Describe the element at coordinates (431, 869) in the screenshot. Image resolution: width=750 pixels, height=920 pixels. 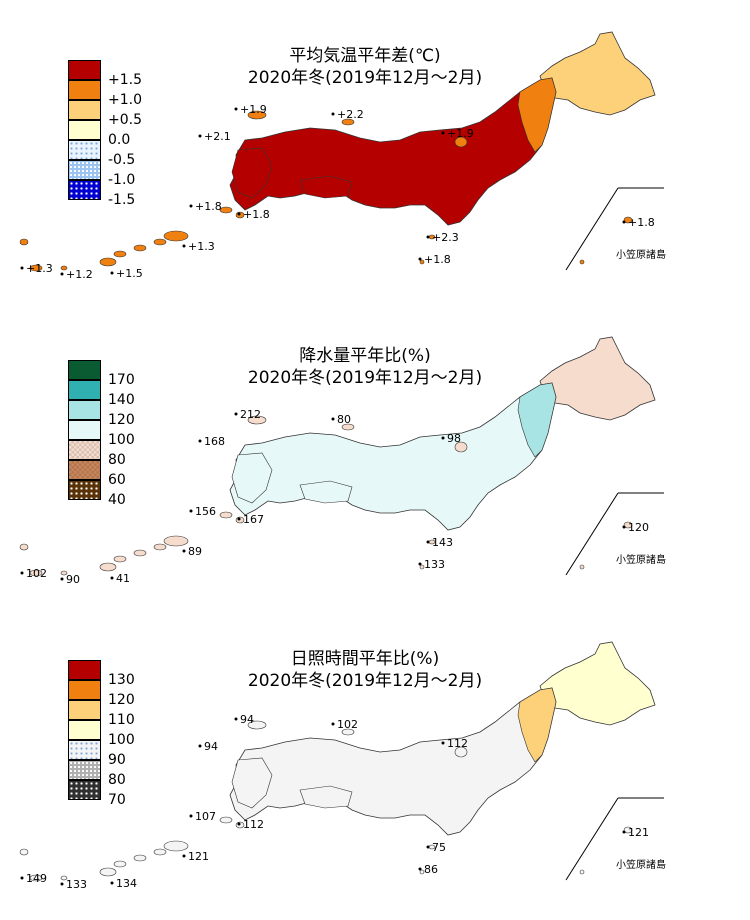
I see `station-value-label: 86` at that location.